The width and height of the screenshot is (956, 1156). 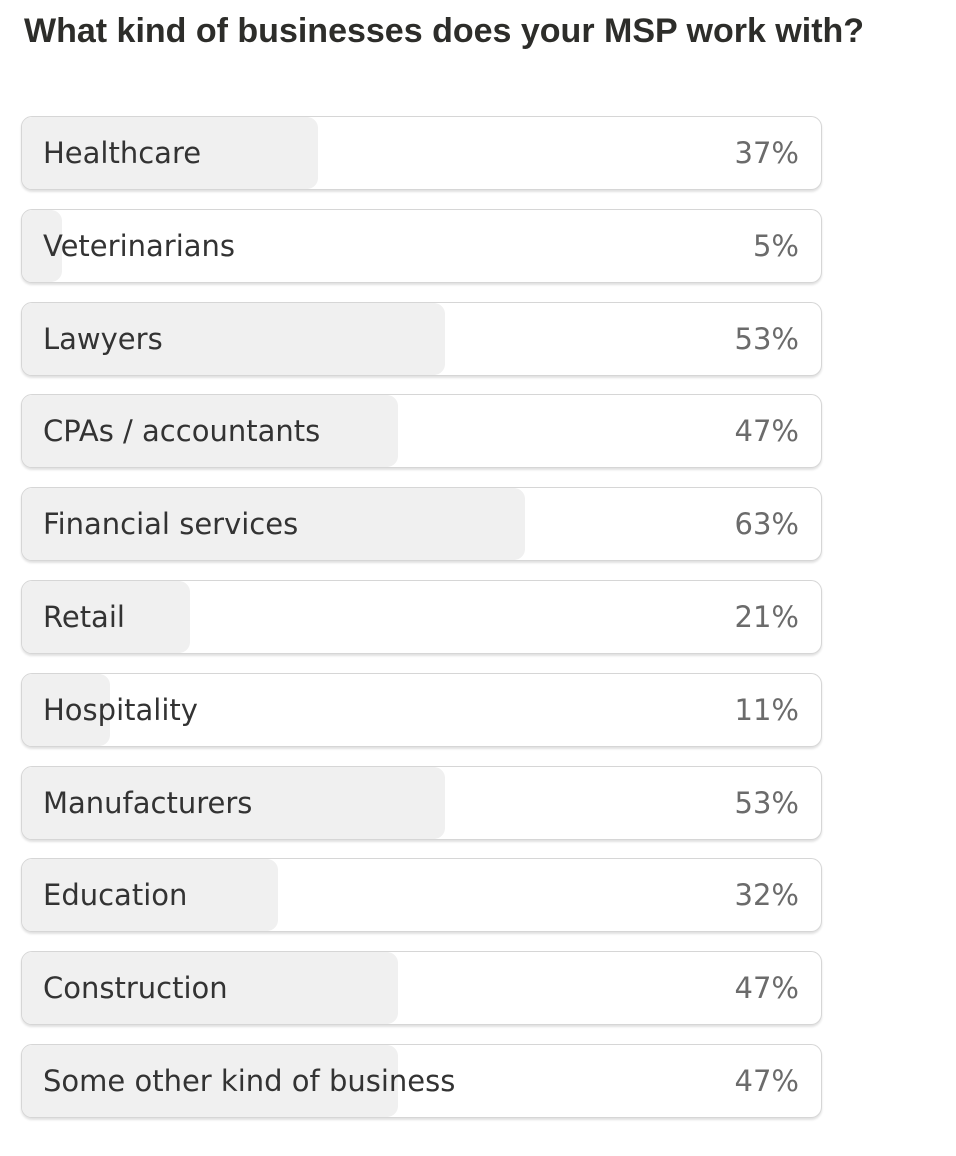 What do you see at coordinates (421, 153) in the screenshot?
I see `poll-option: Healthcare 37%` at bounding box center [421, 153].